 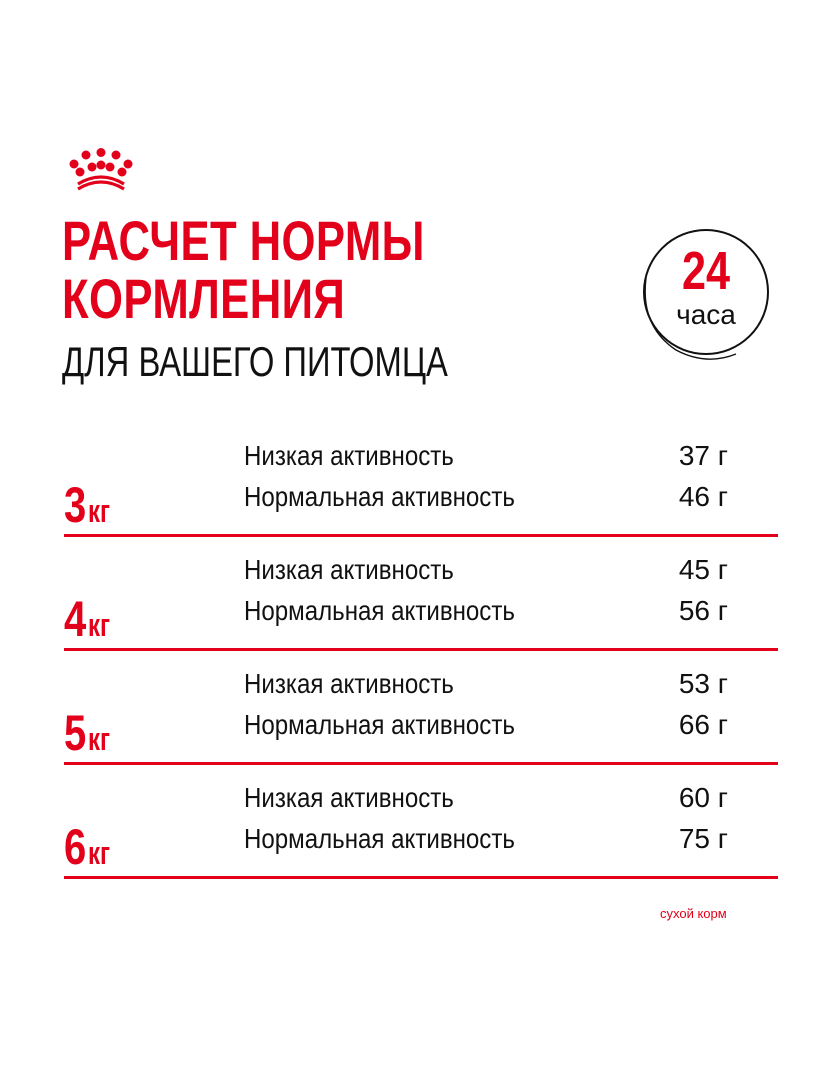 I want to click on weight-label: 6кг, so click(x=87, y=847).